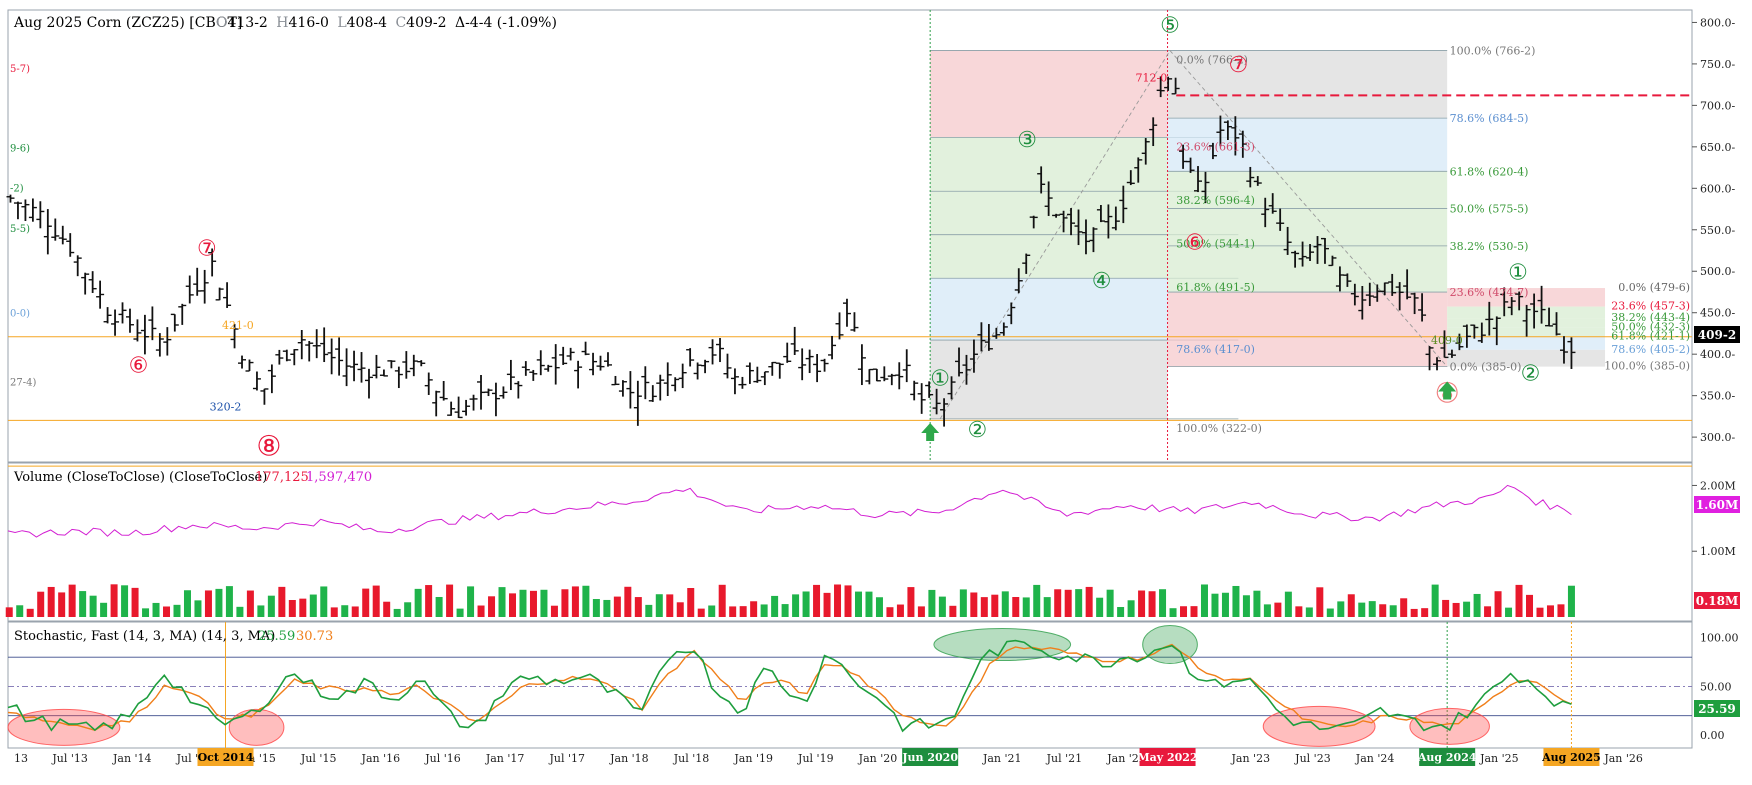 The height and width of the screenshot is (785, 1752). What do you see at coordinates (691, 758) in the screenshot?
I see `x-tick-label: Jul '18` at bounding box center [691, 758].